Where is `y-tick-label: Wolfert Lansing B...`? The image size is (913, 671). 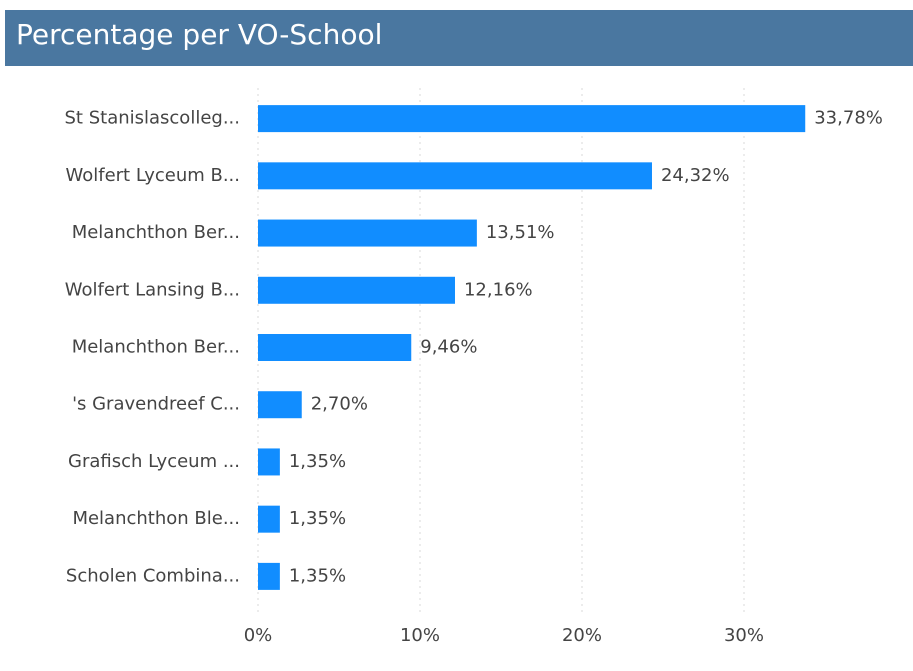
y-tick-label: Wolfert Lansing B... is located at coordinates (152, 289).